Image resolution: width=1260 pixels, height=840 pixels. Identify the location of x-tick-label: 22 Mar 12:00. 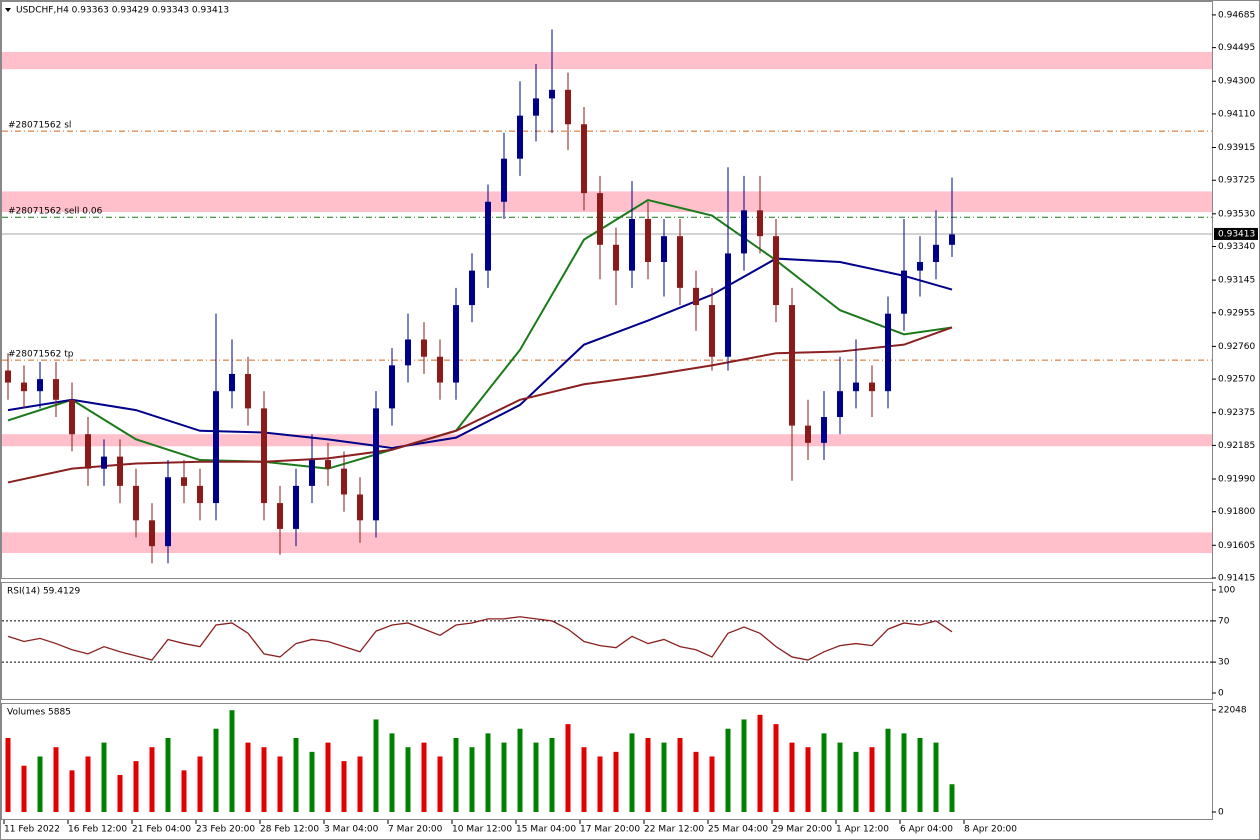
(674, 830).